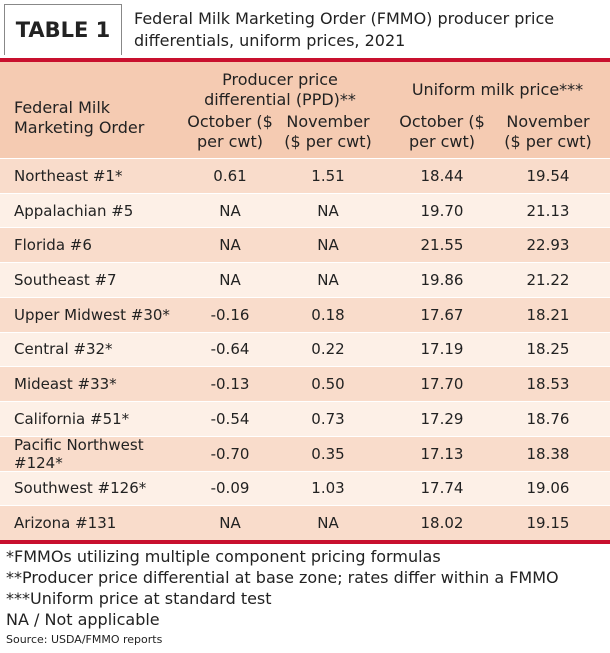 Image resolution: width=610 pixels, height=653 pixels. Describe the element at coordinates (442, 349) in the screenshot. I see `table-cell: 17.19` at that location.